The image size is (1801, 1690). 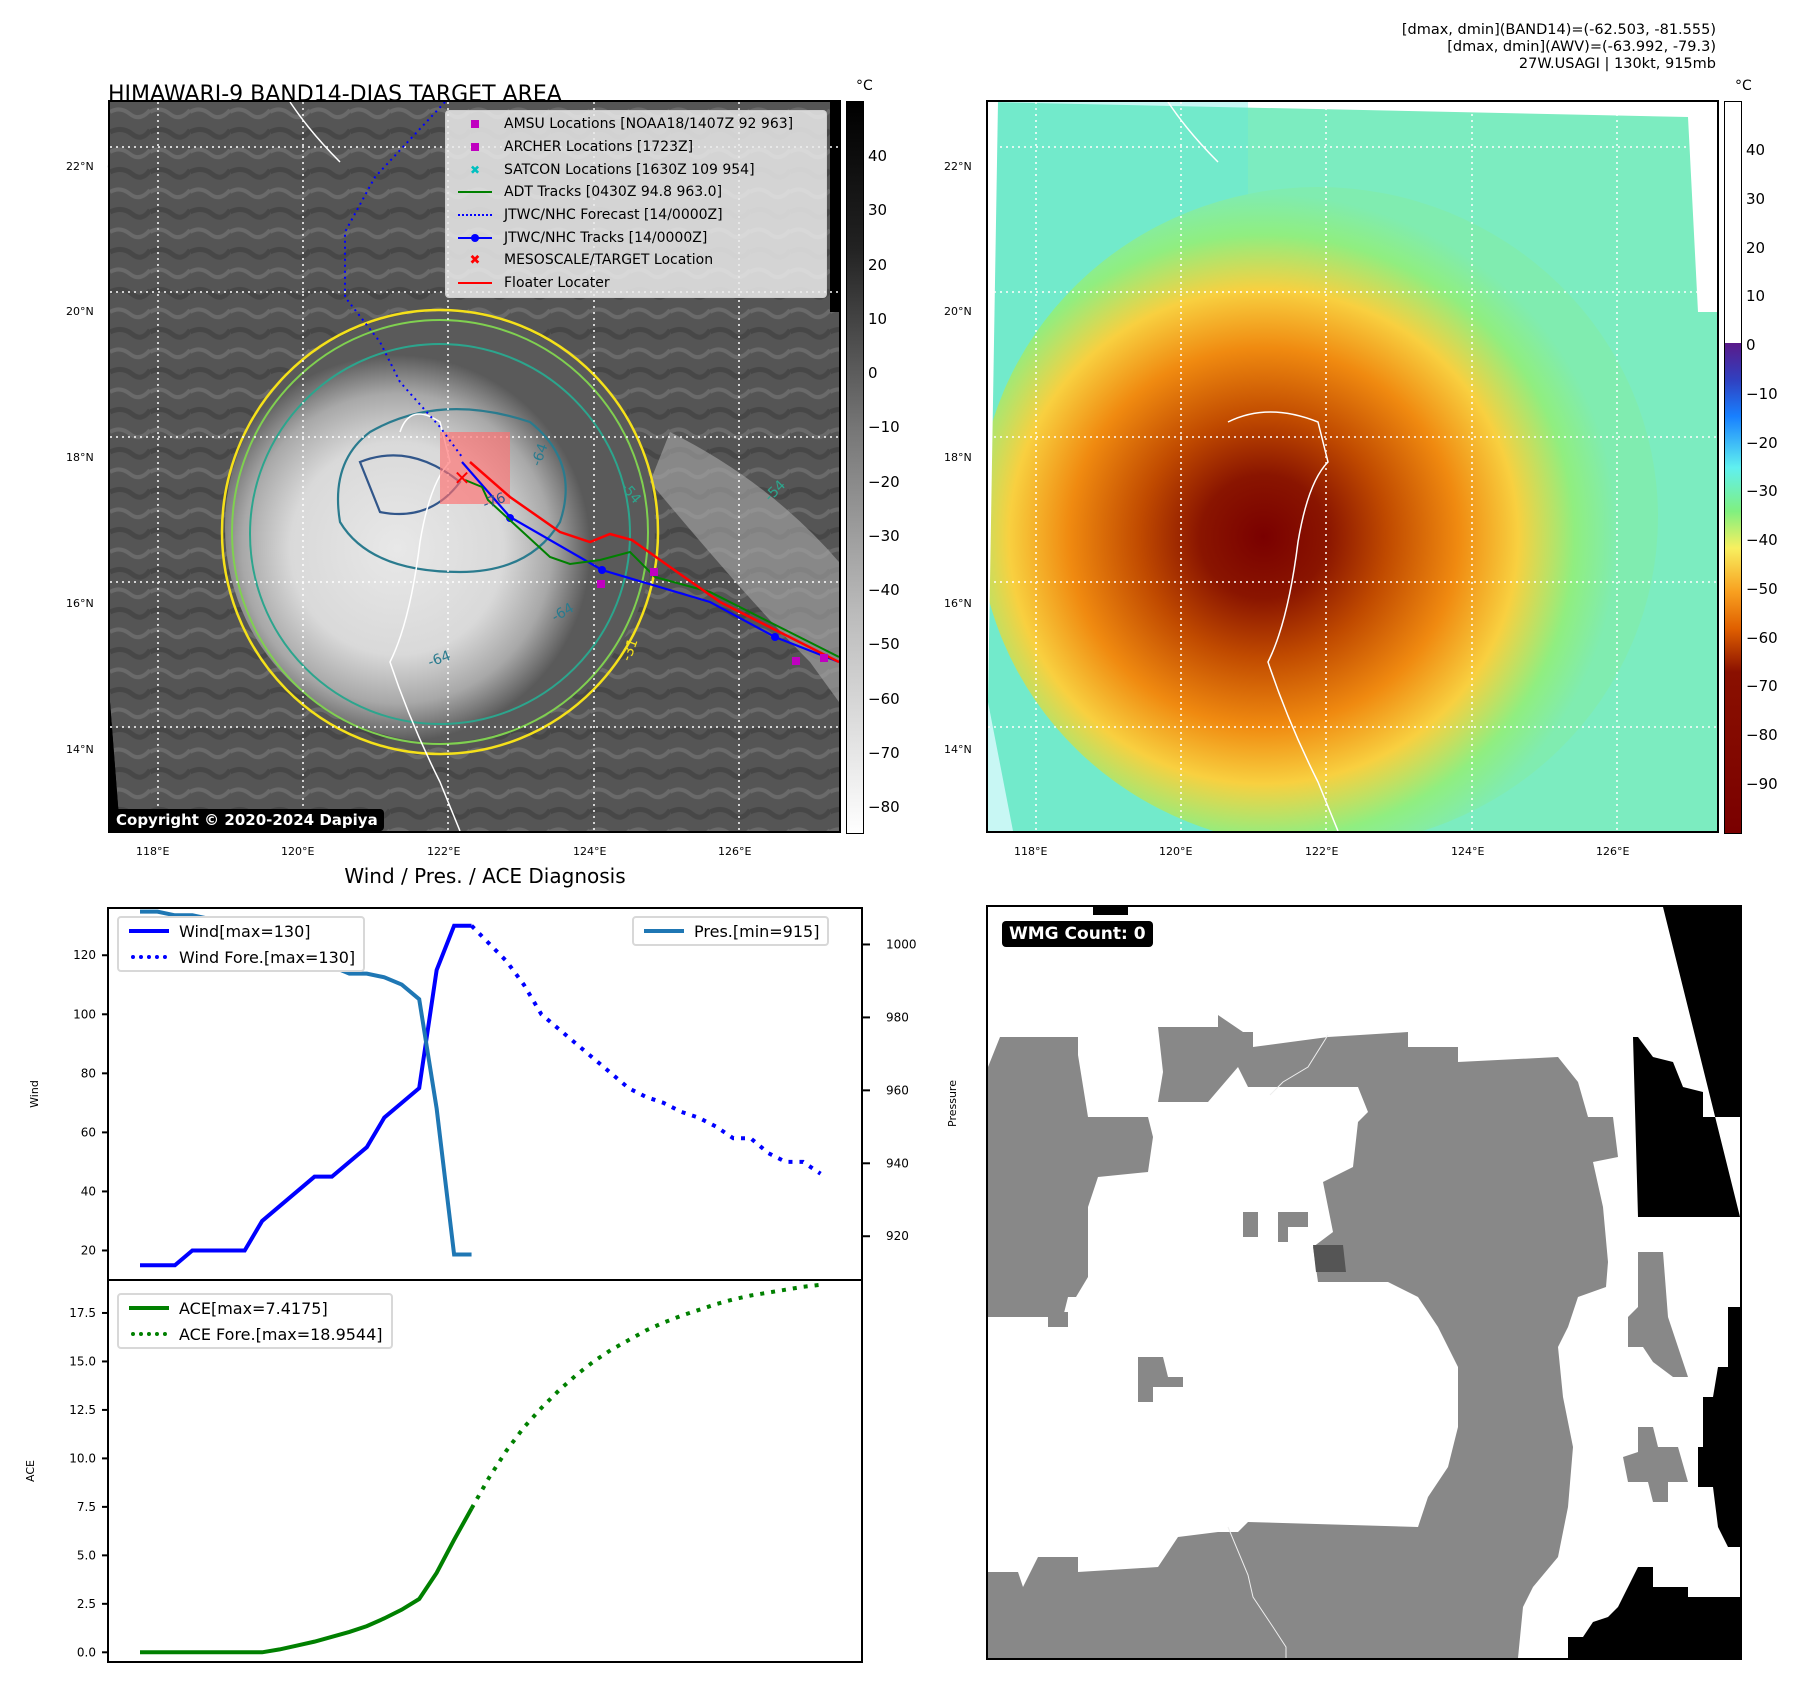 I want to click on y-tick-label: 10.0, so click(x=82, y=1458).